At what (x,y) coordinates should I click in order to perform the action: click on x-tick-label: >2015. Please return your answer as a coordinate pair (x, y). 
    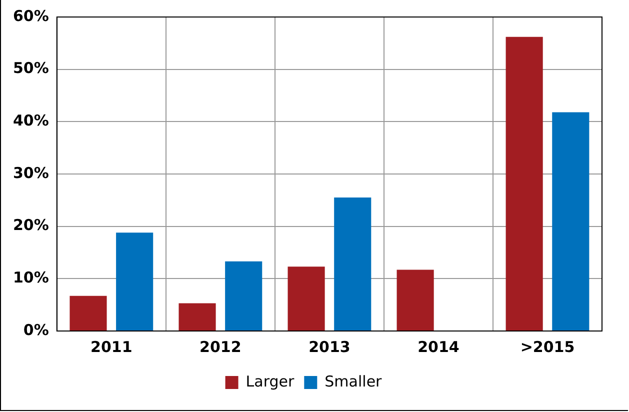
    Looking at the image, I should click on (547, 347).